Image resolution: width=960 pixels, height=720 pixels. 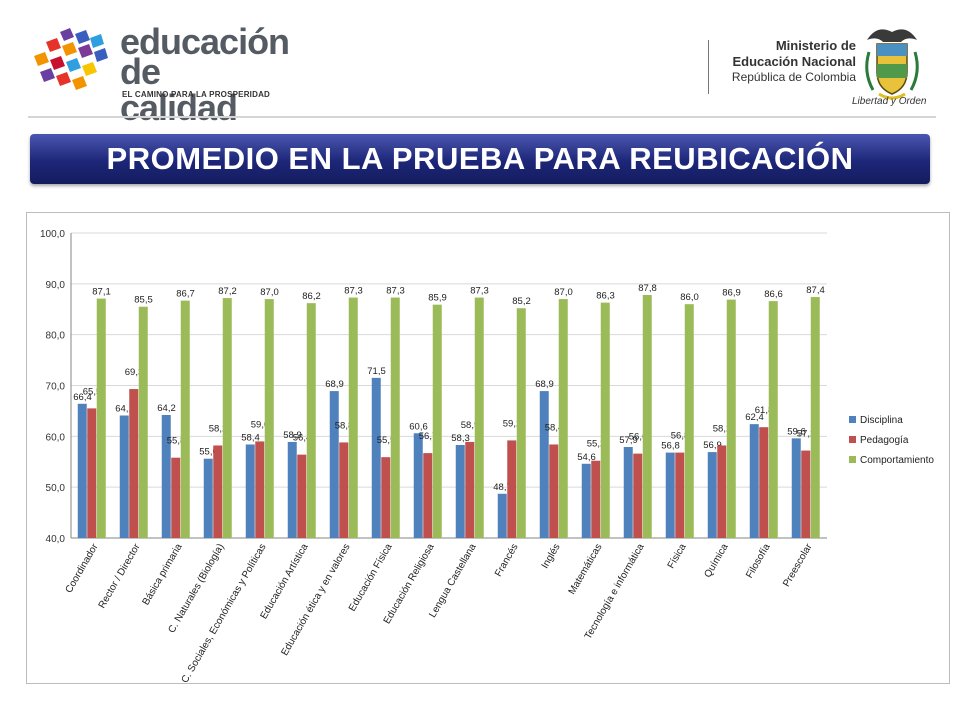 What do you see at coordinates (428, 436) in the screenshot?
I see `data-label: 56,7` at bounding box center [428, 436].